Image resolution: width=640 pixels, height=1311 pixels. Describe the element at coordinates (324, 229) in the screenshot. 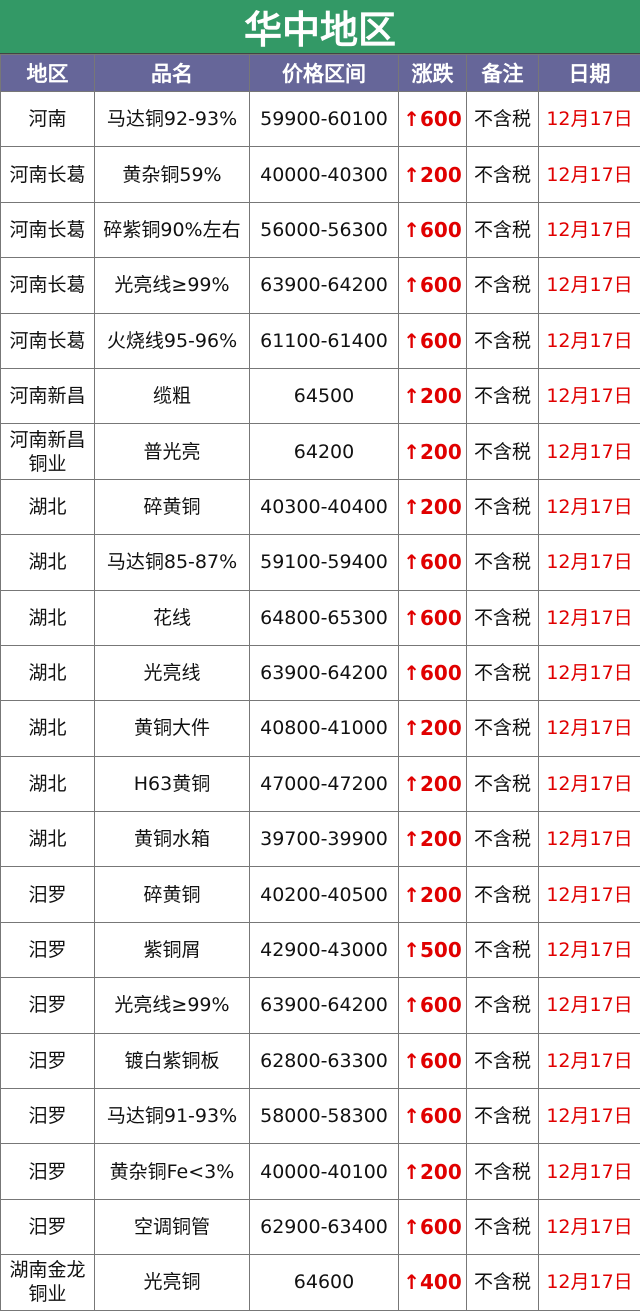

I see `price-cell: 56000-56300` at that location.